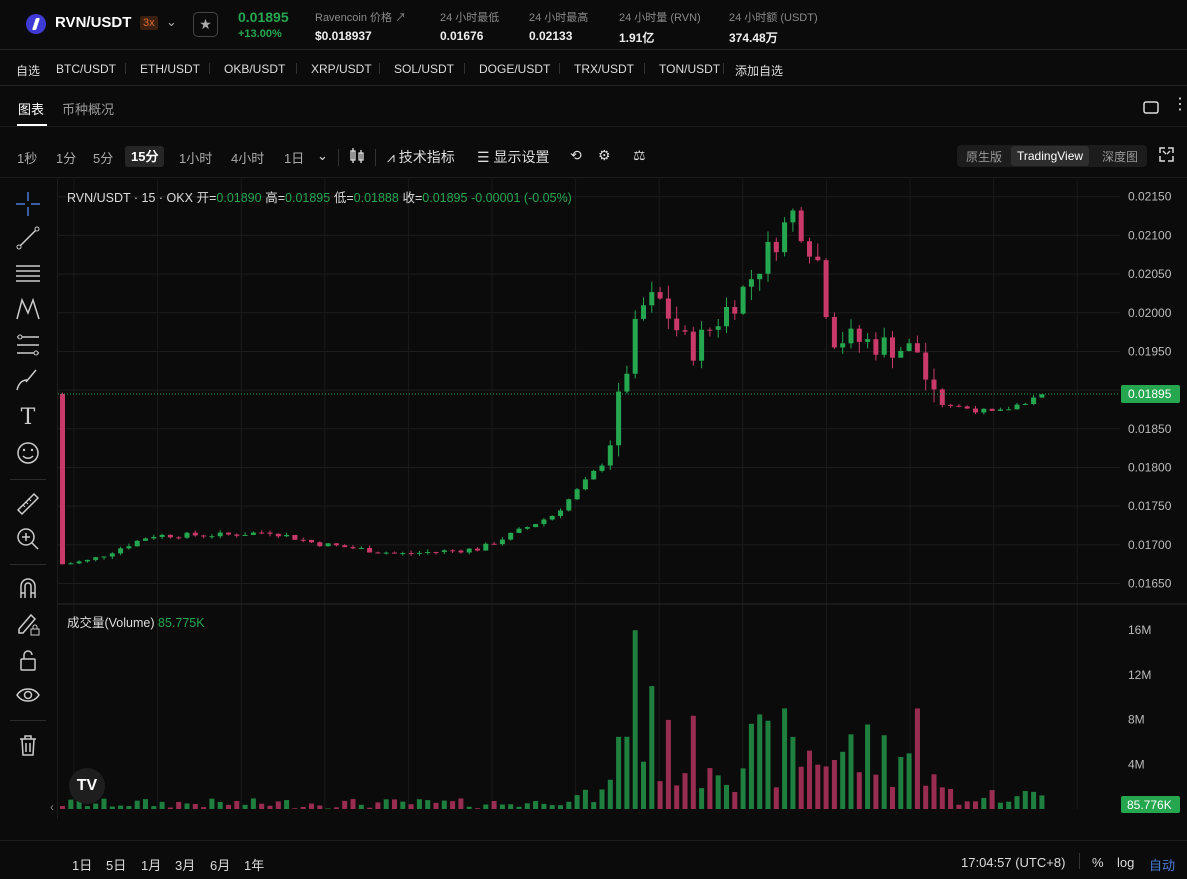 The height and width of the screenshot is (879, 1187). I want to click on indicators-button: ⩘ 技术指标, so click(421, 157).